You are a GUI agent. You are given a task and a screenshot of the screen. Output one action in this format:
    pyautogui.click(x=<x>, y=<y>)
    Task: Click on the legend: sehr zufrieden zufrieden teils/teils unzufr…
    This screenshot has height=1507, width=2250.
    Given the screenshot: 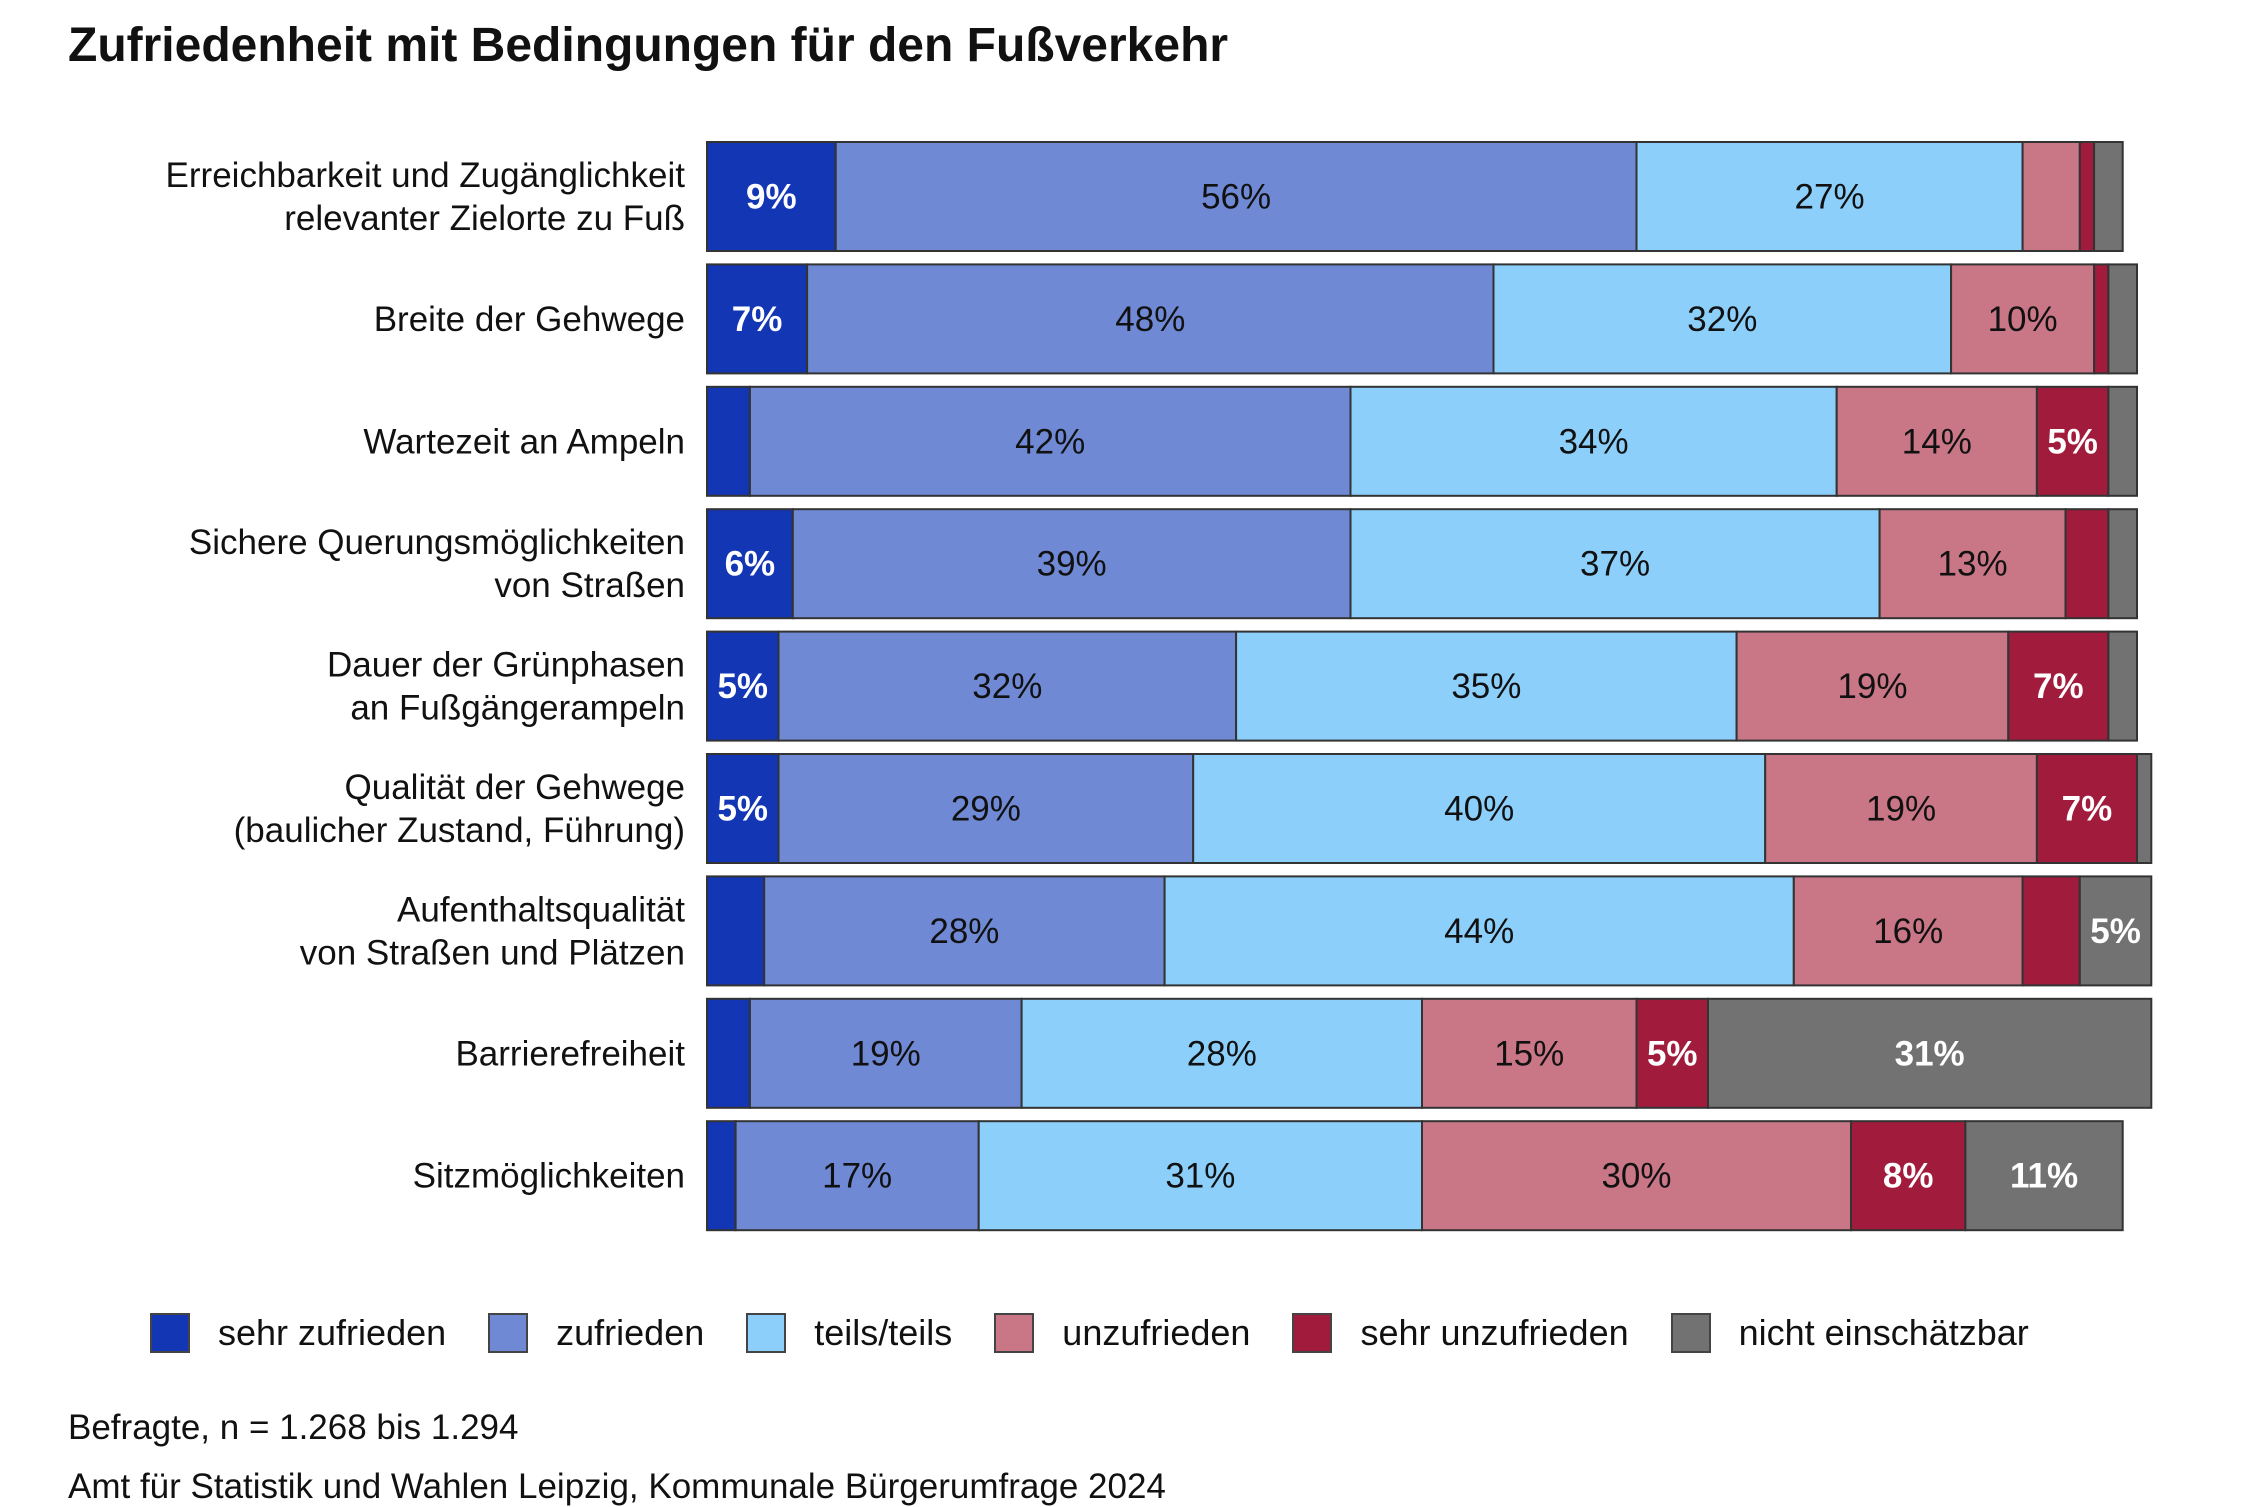 What is the action you would take?
    pyautogui.click(x=1110, y=1333)
    